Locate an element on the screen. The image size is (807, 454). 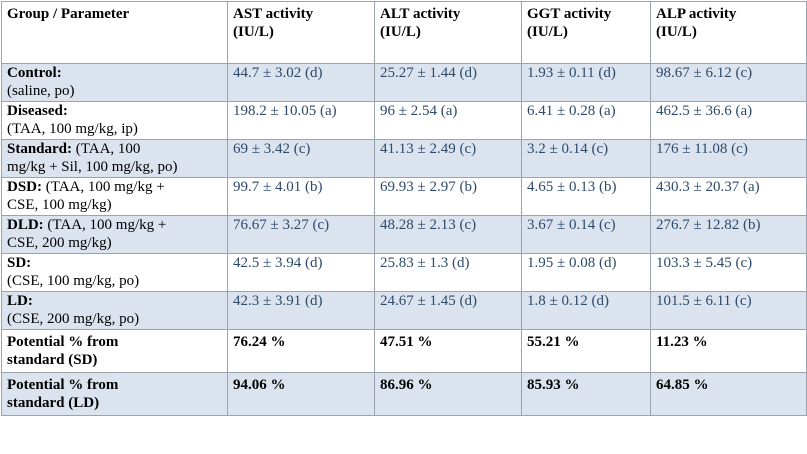
potential-label-line2: standard (LD) is located at coordinates (53, 402).